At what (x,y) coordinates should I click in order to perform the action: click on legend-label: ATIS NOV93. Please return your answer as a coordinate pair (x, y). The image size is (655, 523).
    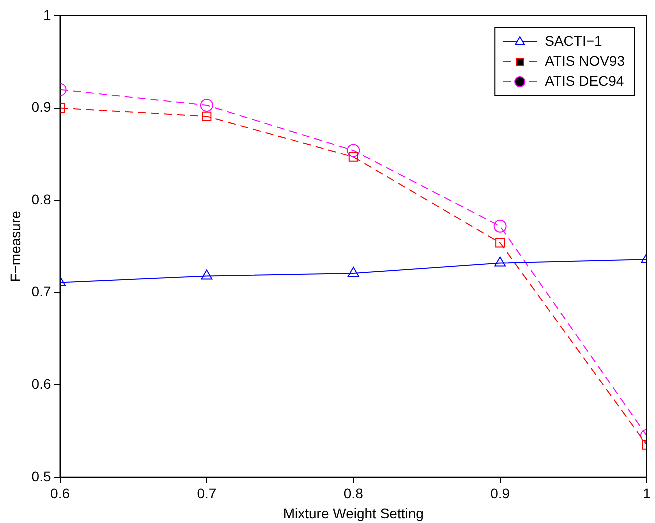
    Looking at the image, I should click on (585, 60).